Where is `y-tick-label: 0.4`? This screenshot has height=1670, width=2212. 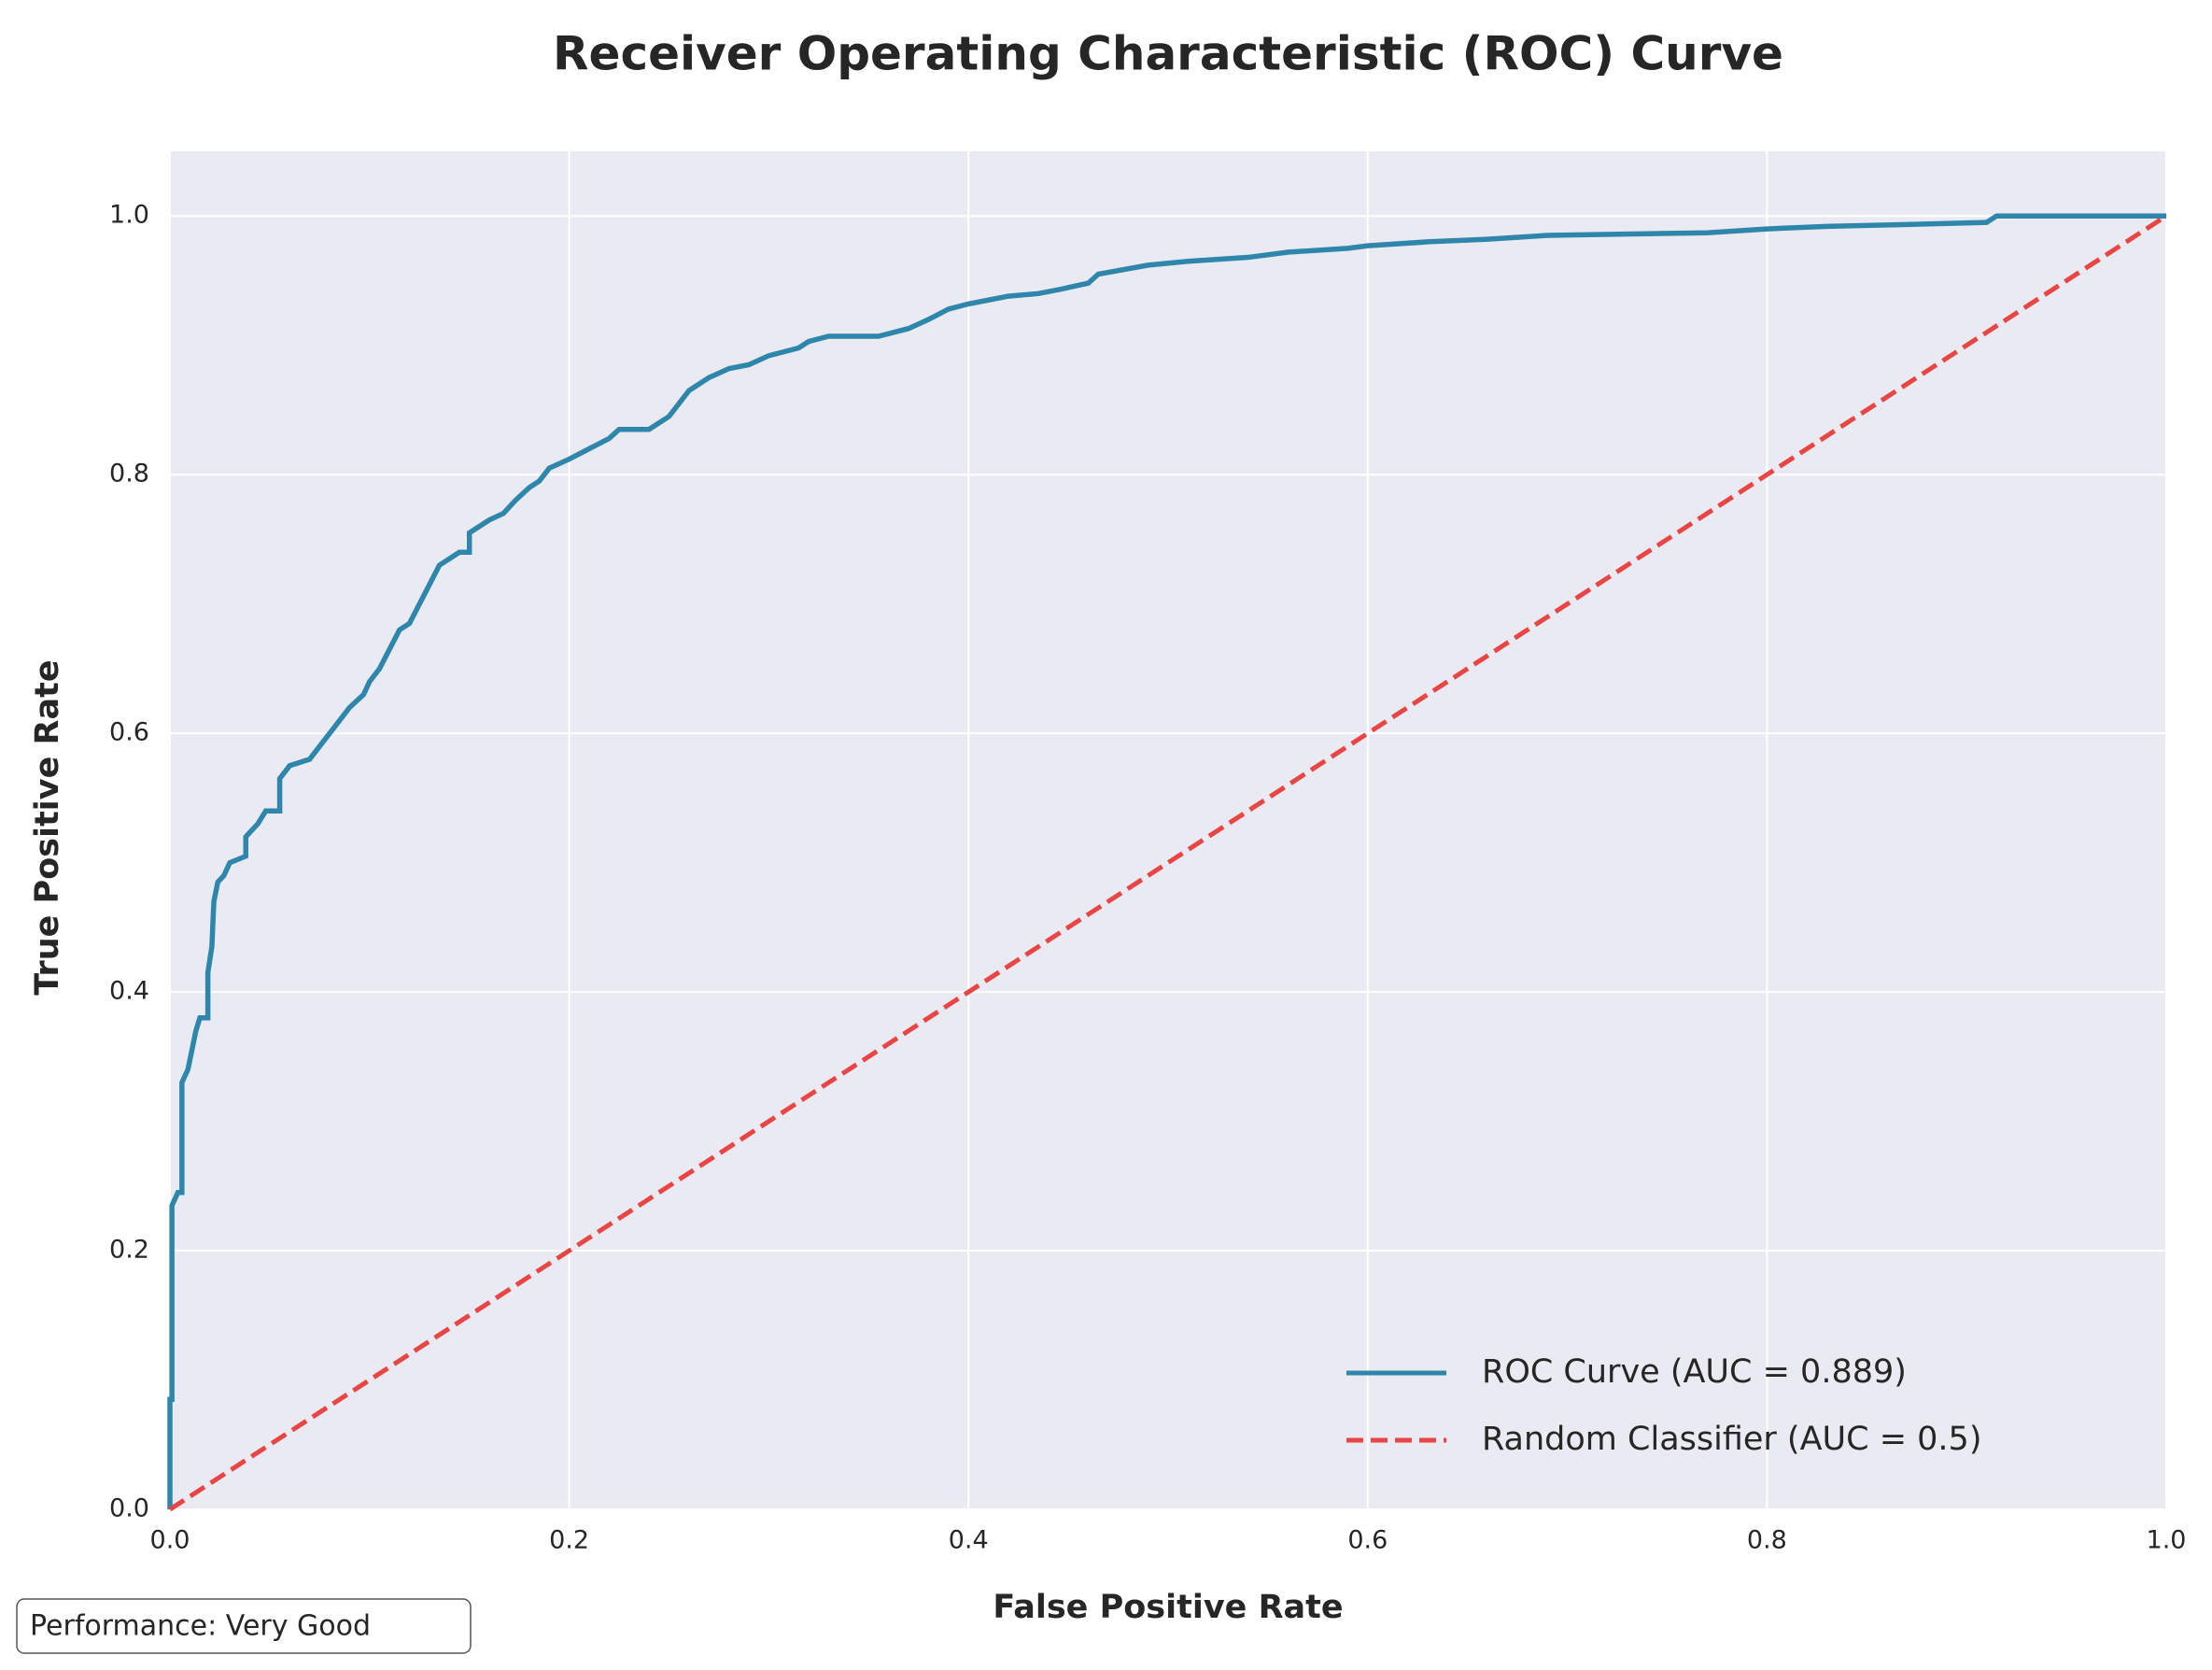 y-tick-label: 0.4 is located at coordinates (129, 991).